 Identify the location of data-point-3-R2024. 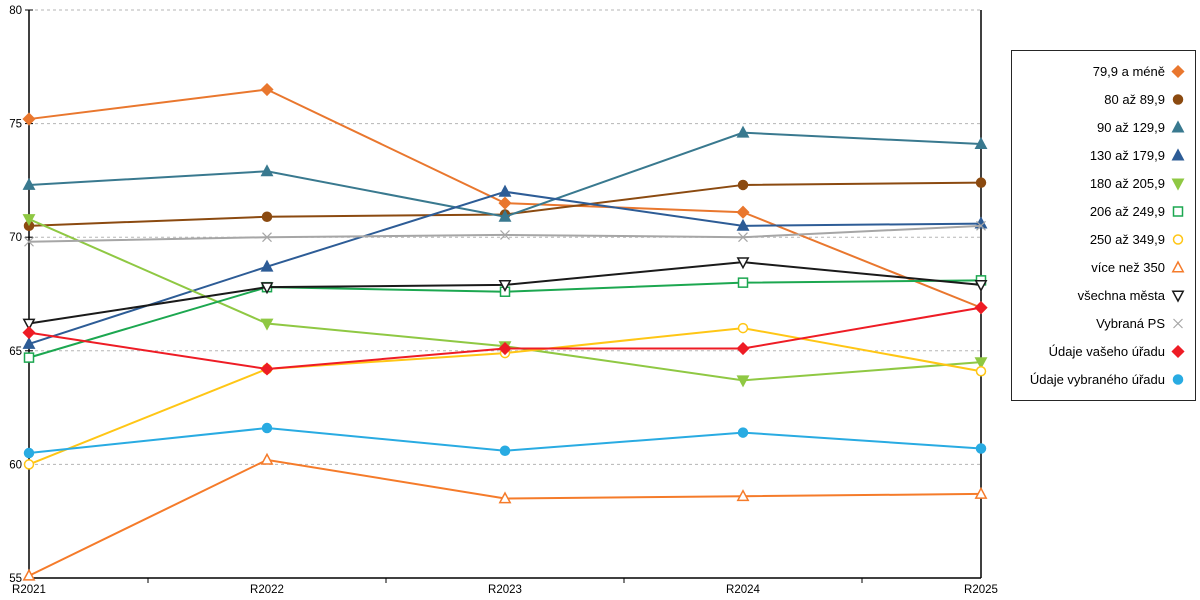
(743, 224).